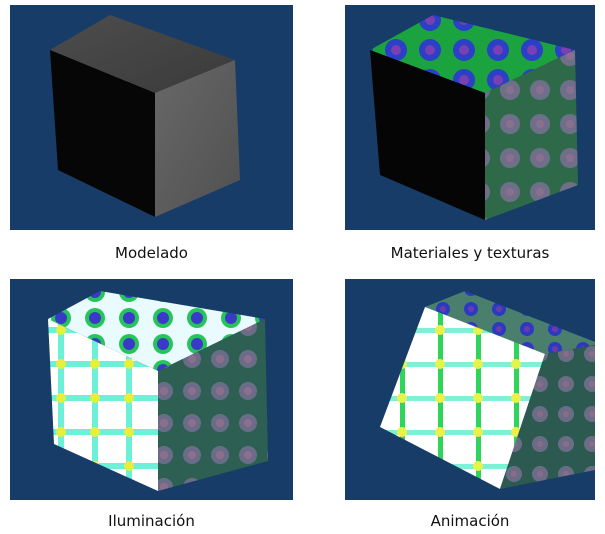 The height and width of the screenshot is (534, 605). What do you see at coordinates (487, 390) in the screenshot?
I see `rotated-cube` at bounding box center [487, 390].